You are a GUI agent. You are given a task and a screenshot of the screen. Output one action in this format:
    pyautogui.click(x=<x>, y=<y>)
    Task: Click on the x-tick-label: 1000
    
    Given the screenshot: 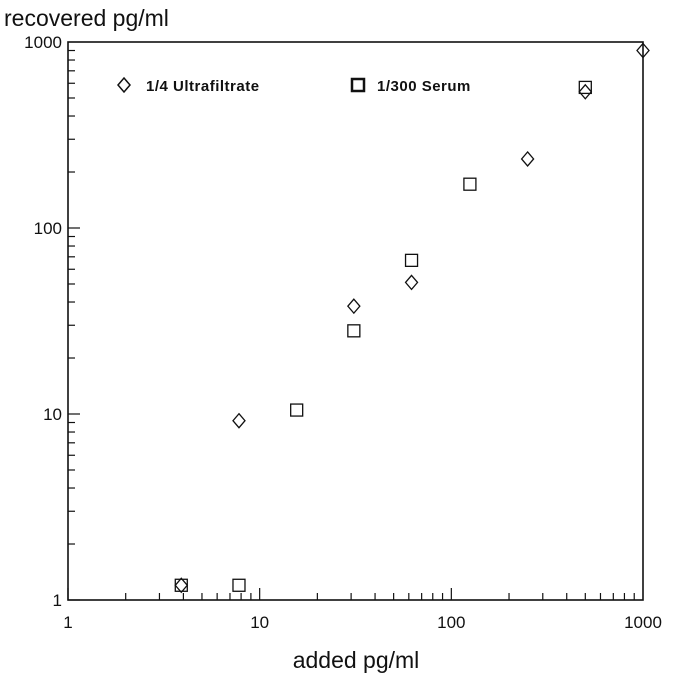 What is the action you would take?
    pyautogui.click(x=643, y=622)
    